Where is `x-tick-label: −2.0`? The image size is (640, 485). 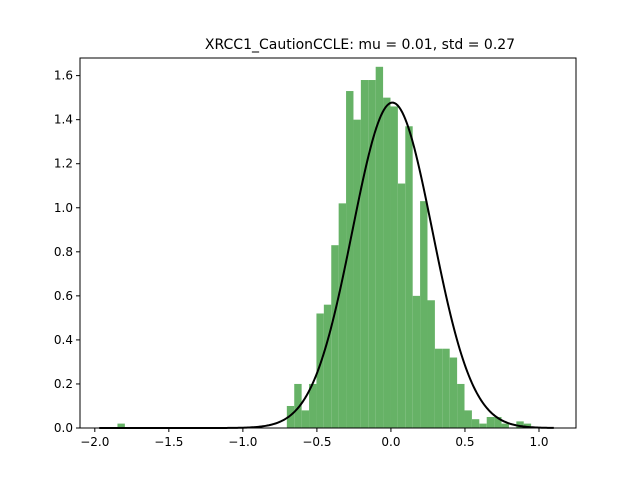
x-tick-label: −2.0 is located at coordinates (94, 442).